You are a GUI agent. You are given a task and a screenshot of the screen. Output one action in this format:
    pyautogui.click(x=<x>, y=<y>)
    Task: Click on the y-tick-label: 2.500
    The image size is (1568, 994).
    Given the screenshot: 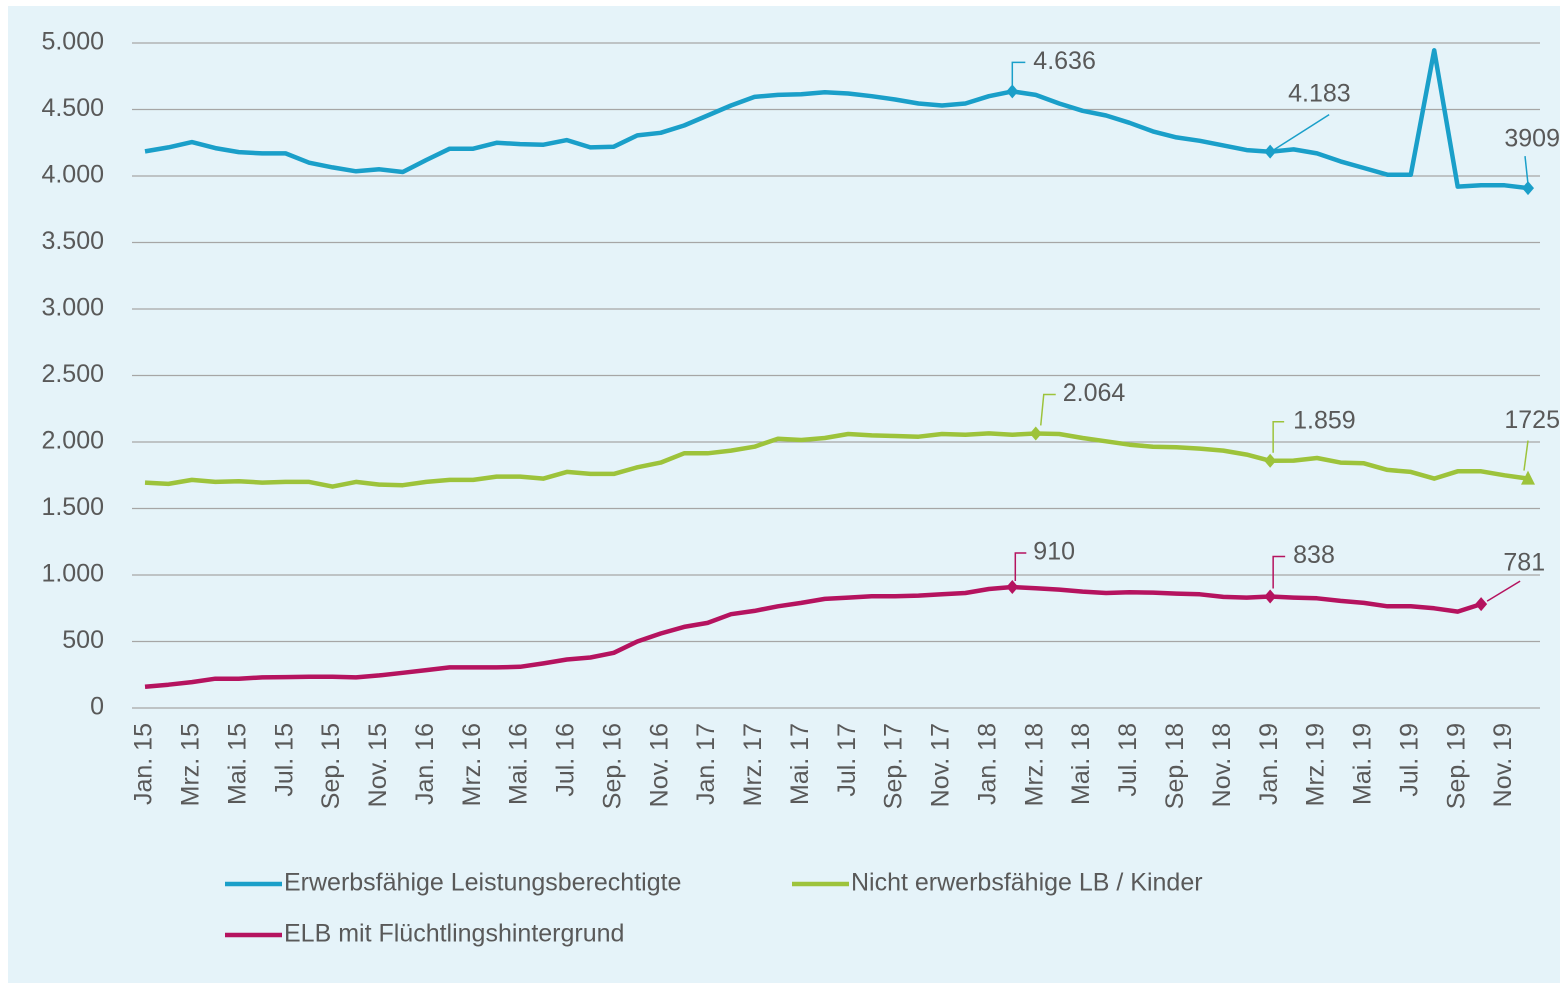 What is the action you would take?
    pyautogui.click(x=72, y=374)
    